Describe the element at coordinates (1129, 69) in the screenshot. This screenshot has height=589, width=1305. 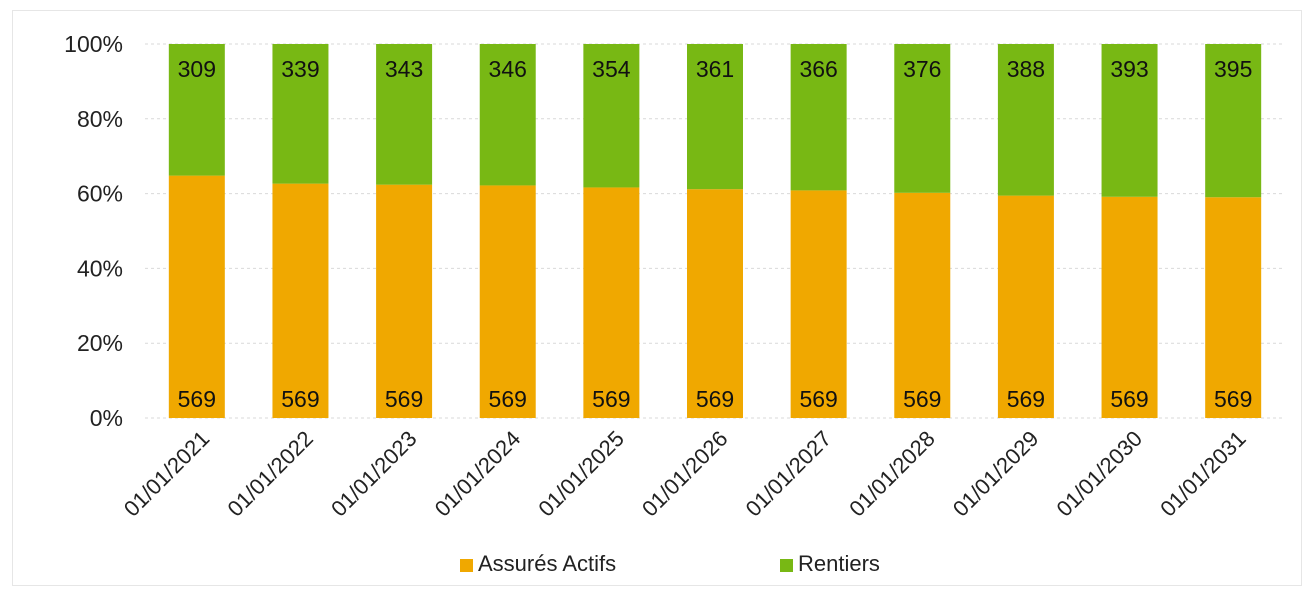
I see `data-label-rentiers: 393` at that location.